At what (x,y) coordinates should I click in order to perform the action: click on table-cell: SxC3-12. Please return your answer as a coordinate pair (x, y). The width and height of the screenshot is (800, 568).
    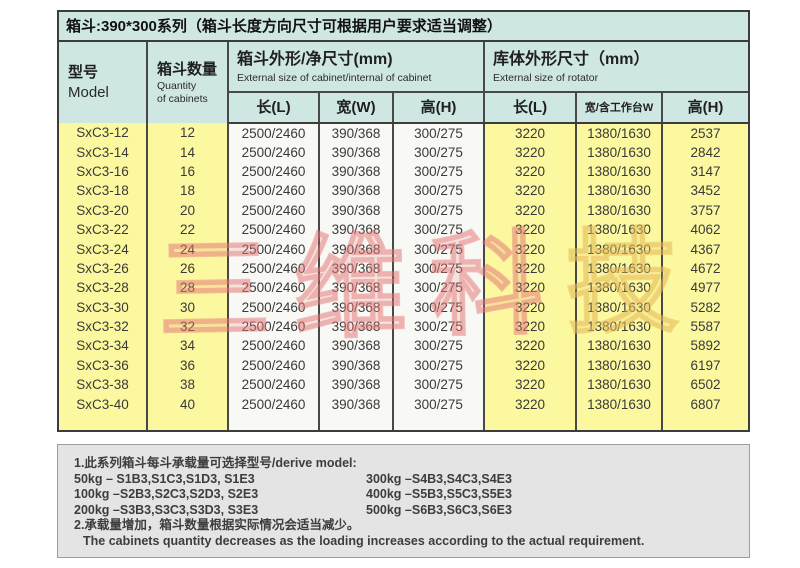
    Looking at the image, I should click on (103, 133).